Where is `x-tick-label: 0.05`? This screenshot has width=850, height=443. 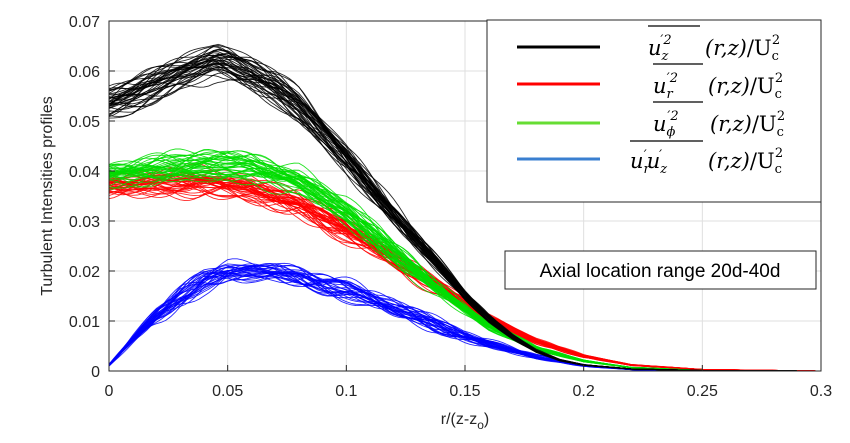
x-tick-label: 0.05 is located at coordinates (227, 391).